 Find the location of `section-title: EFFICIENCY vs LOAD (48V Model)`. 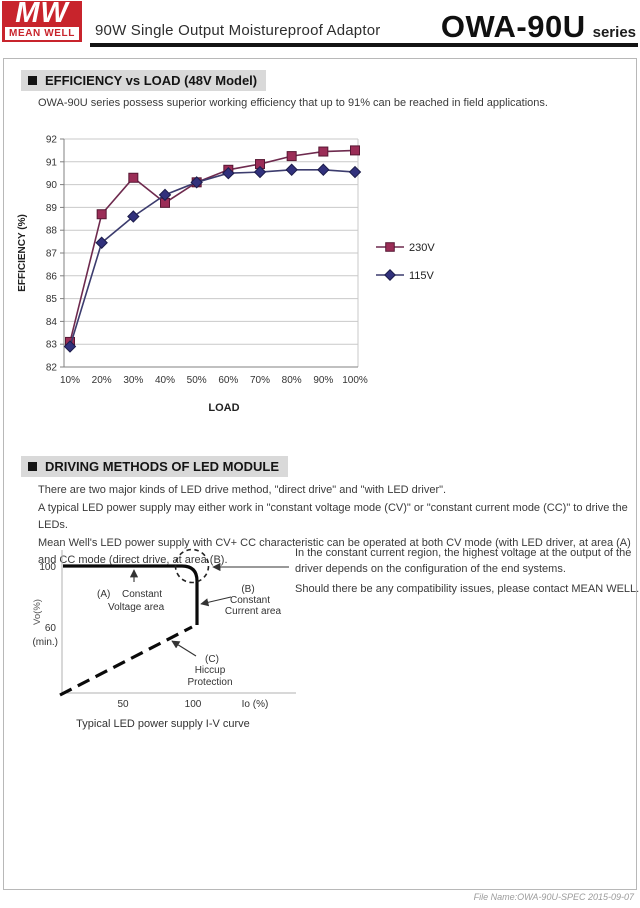

section-title: EFFICIENCY vs LOAD (48V Model) is located at coordinates (151, 80).